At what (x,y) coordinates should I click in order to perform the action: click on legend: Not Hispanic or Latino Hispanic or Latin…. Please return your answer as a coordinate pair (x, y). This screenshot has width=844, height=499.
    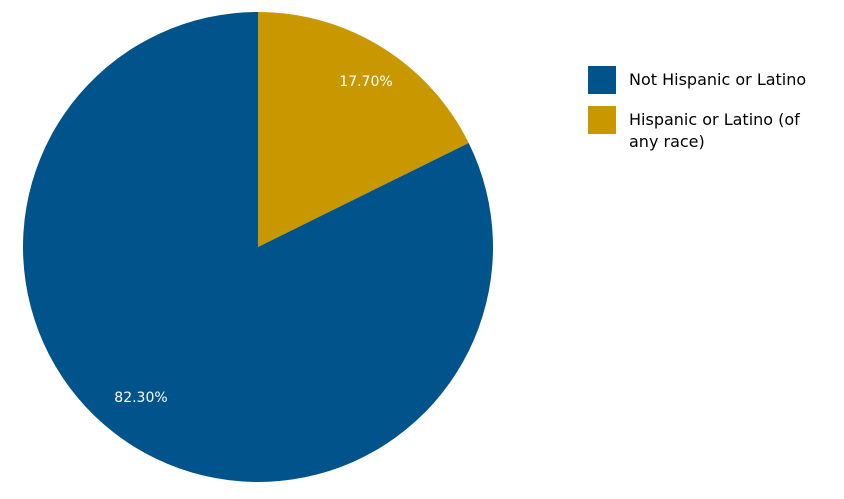
    Looking at the image, I should click on (713, 115).